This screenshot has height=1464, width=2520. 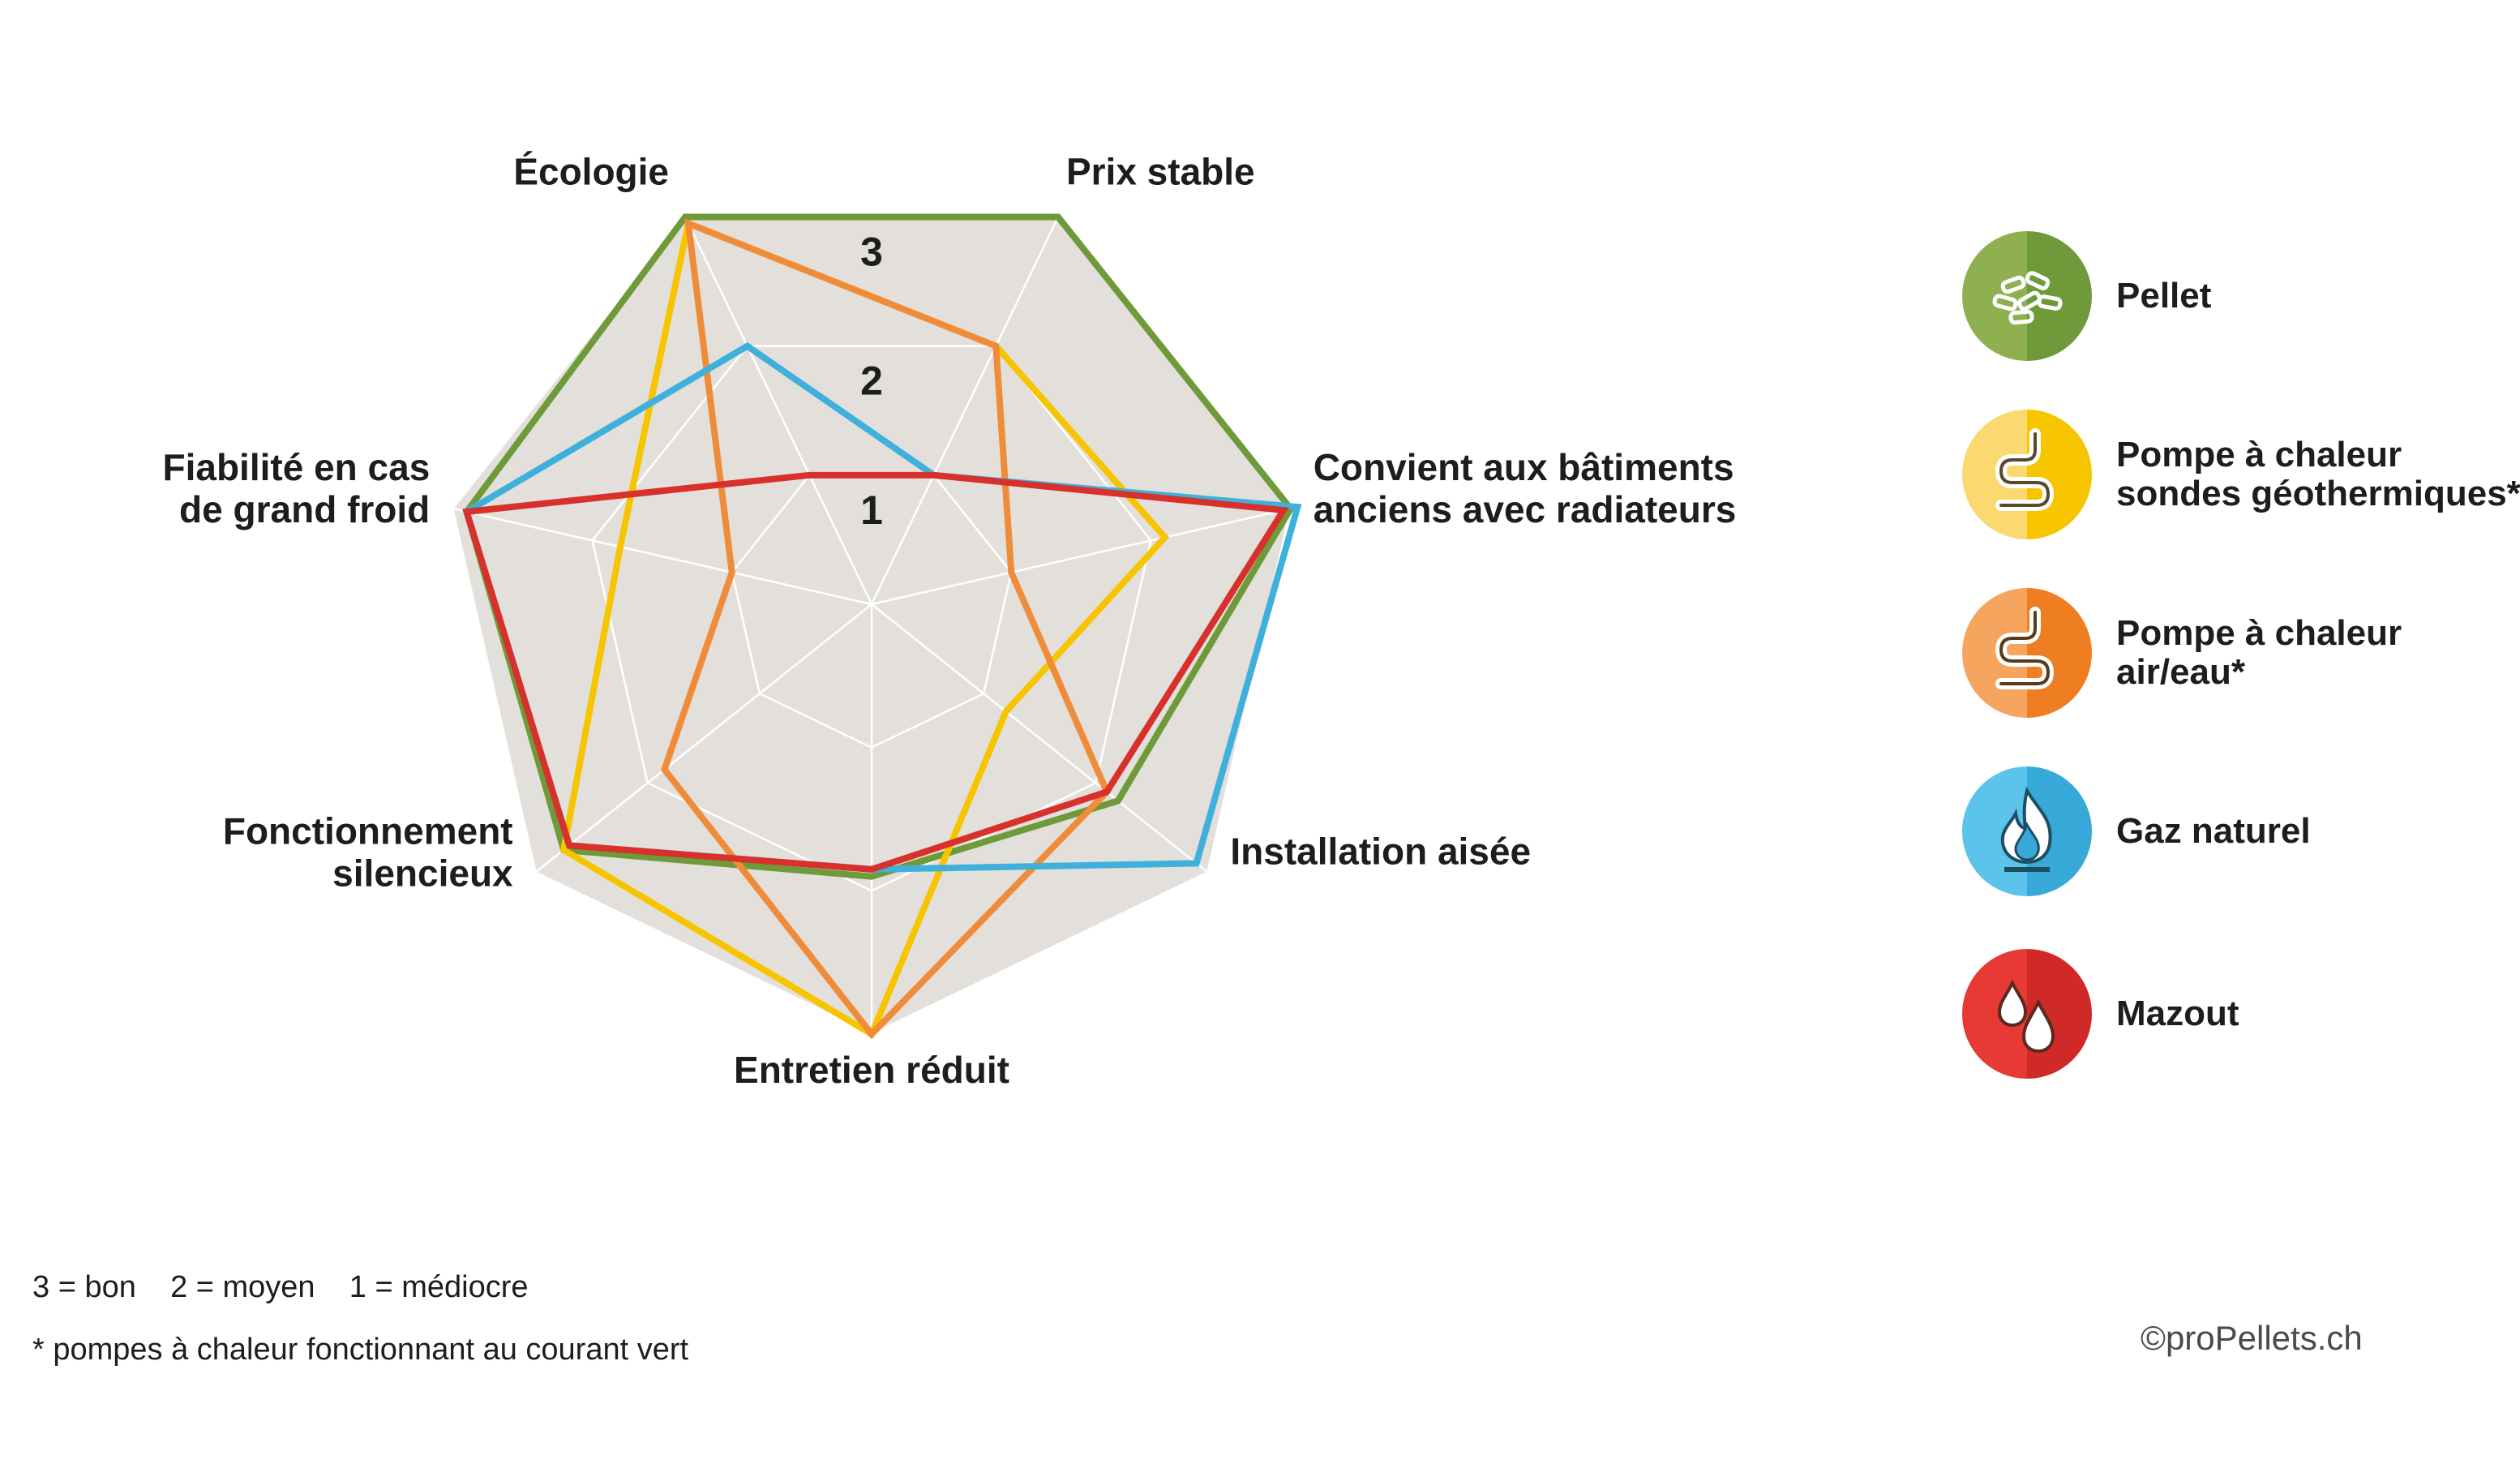 I want to click on ring-label: 3, so click(x=872, y=252).